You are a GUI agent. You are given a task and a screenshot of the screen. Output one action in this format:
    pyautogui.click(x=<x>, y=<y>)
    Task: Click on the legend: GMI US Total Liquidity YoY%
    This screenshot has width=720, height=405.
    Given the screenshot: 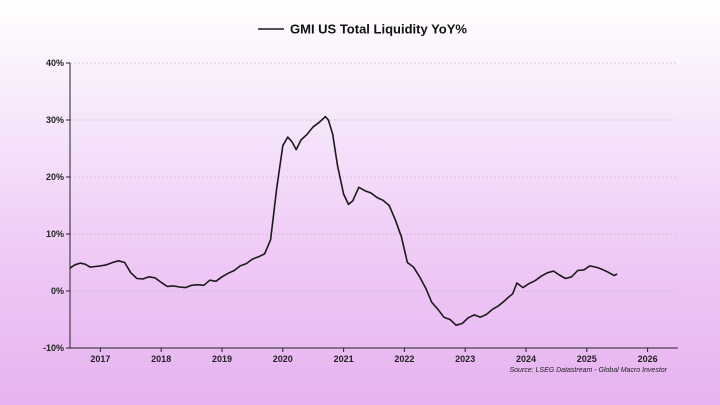 What is the action you would take?
    pyautogui.click(x=362, y=29)
    